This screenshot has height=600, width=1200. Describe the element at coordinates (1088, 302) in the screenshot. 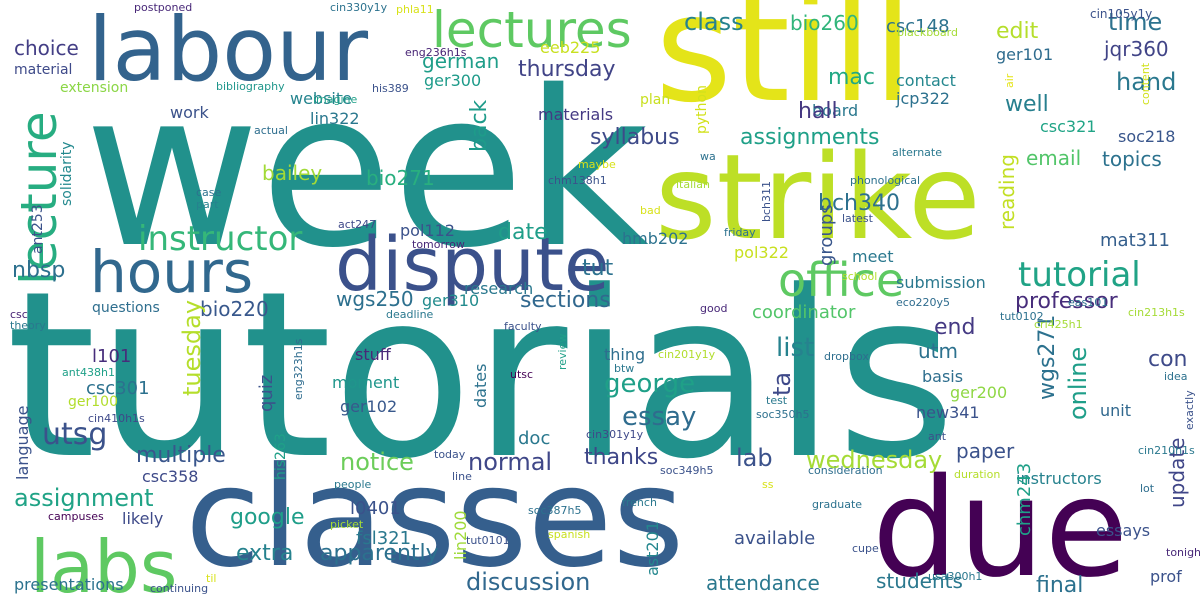

I see `word-eas101: eas101` at that location.